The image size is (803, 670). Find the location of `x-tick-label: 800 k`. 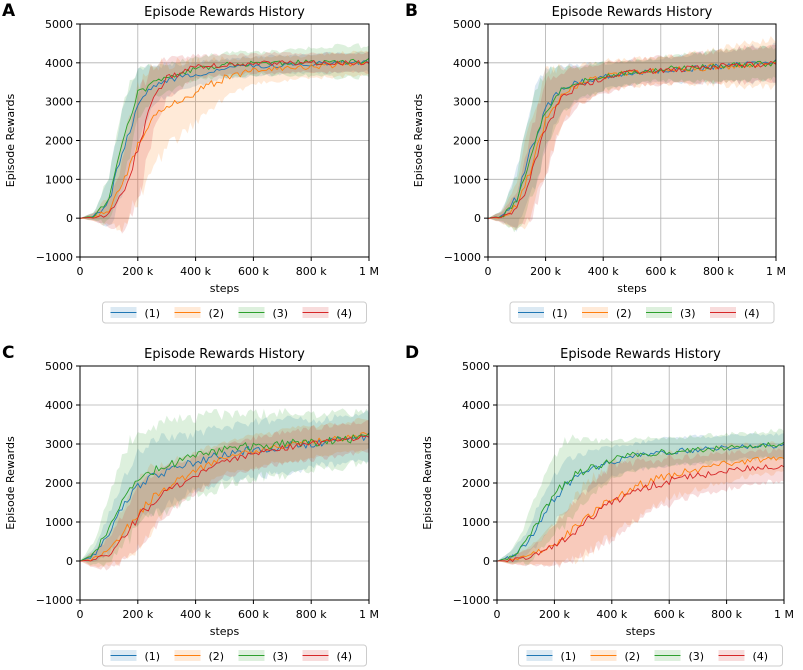

x-tick-label: 800 k is located at coordinates (718, 271).